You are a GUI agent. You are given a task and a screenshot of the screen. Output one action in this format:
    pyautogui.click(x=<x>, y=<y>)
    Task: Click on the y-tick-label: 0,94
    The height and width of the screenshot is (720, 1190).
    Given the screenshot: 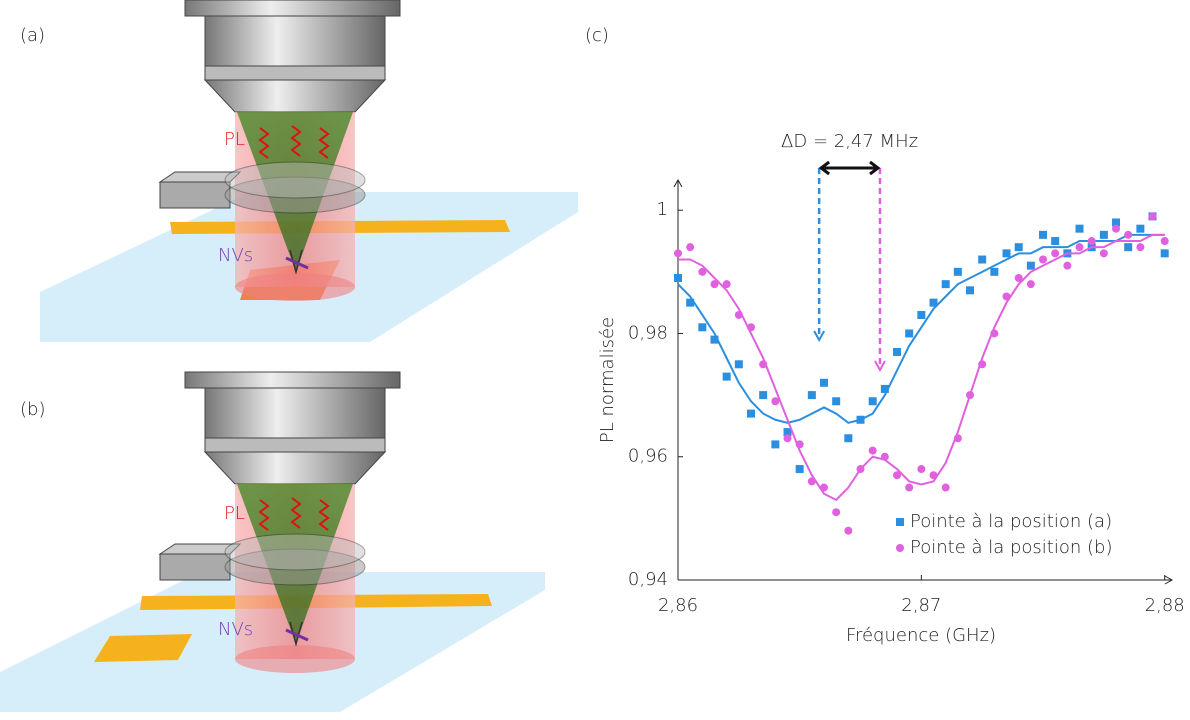 What is the action you would take?
    pyautogui.click(x=648, y=579)
    